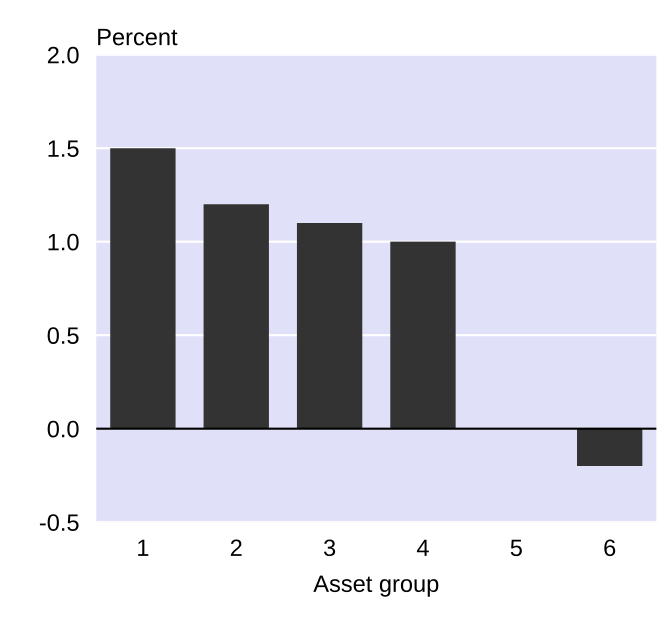 The image size is (659, 636). What do you see at coordinates (63, 242) in the screenshot?
I see `y-tick-label: 1.0` at bounding box center [63, 242].